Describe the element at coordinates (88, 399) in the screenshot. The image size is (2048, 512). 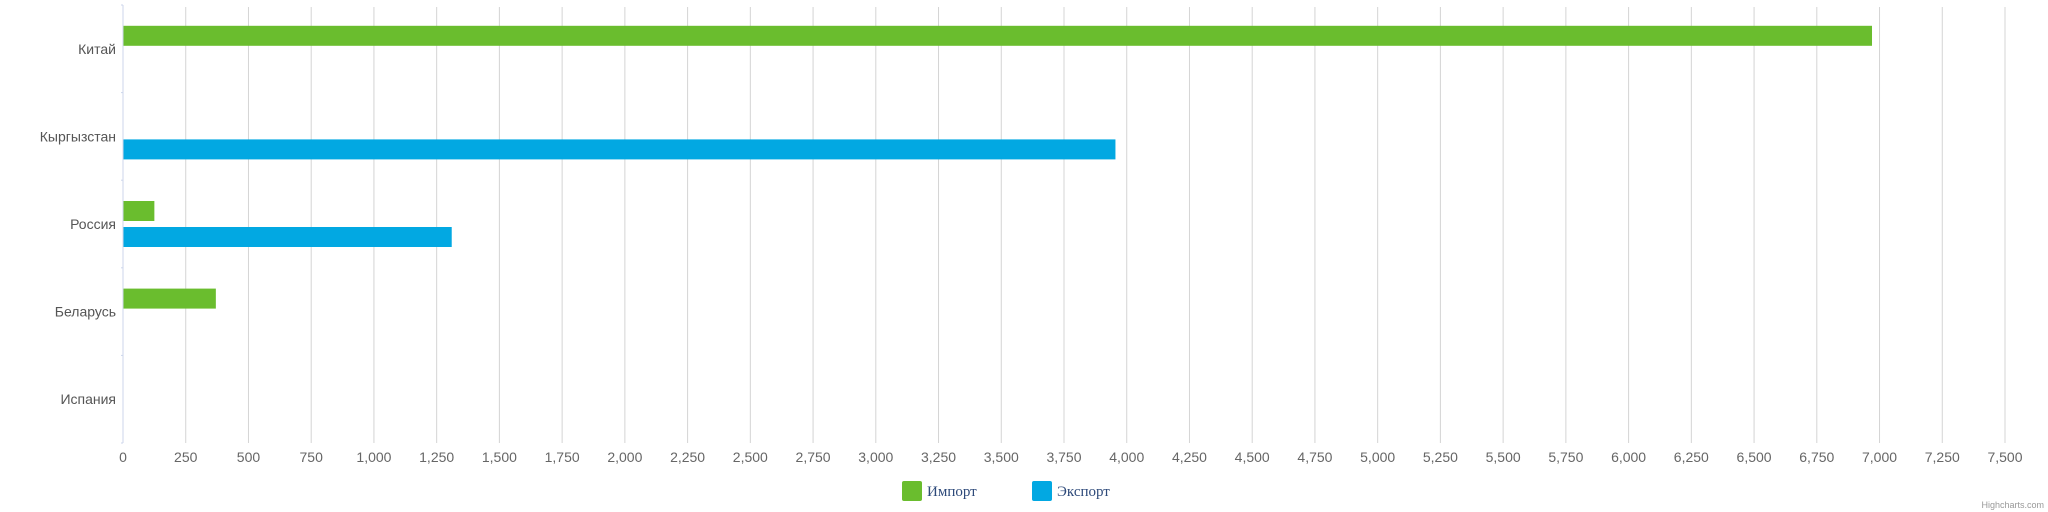
I see `category-label: Испания` at that location.